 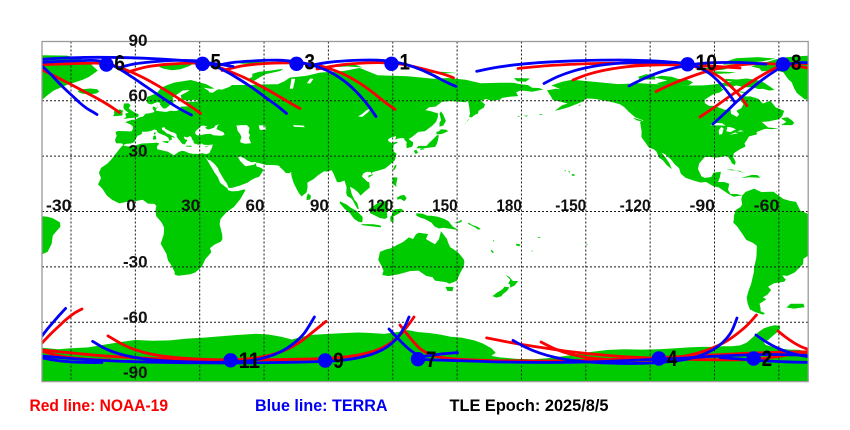 I want to click on svg-text: 7, so click(x=431, y=359).